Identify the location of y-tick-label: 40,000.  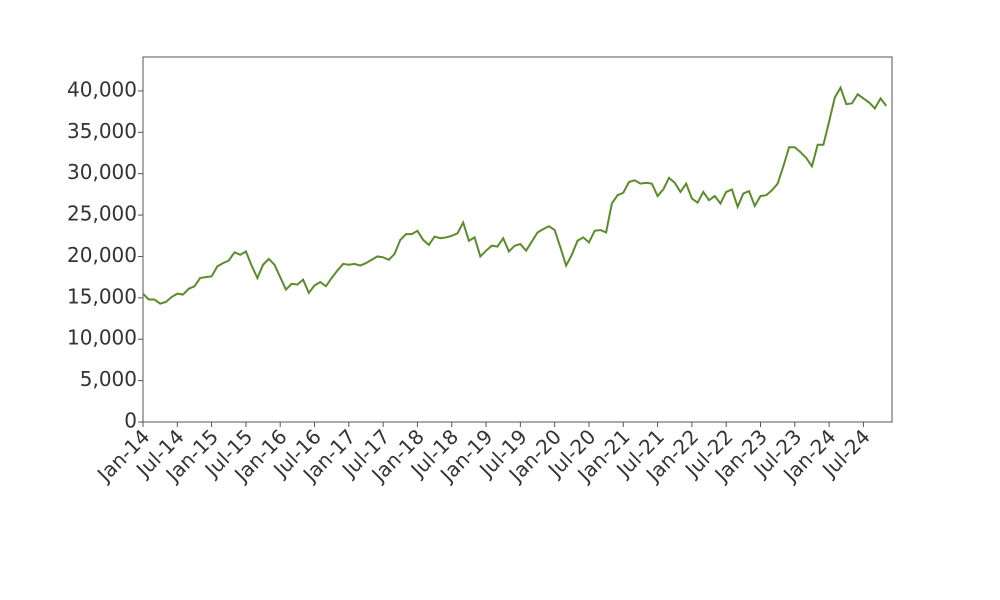
(102, 89).